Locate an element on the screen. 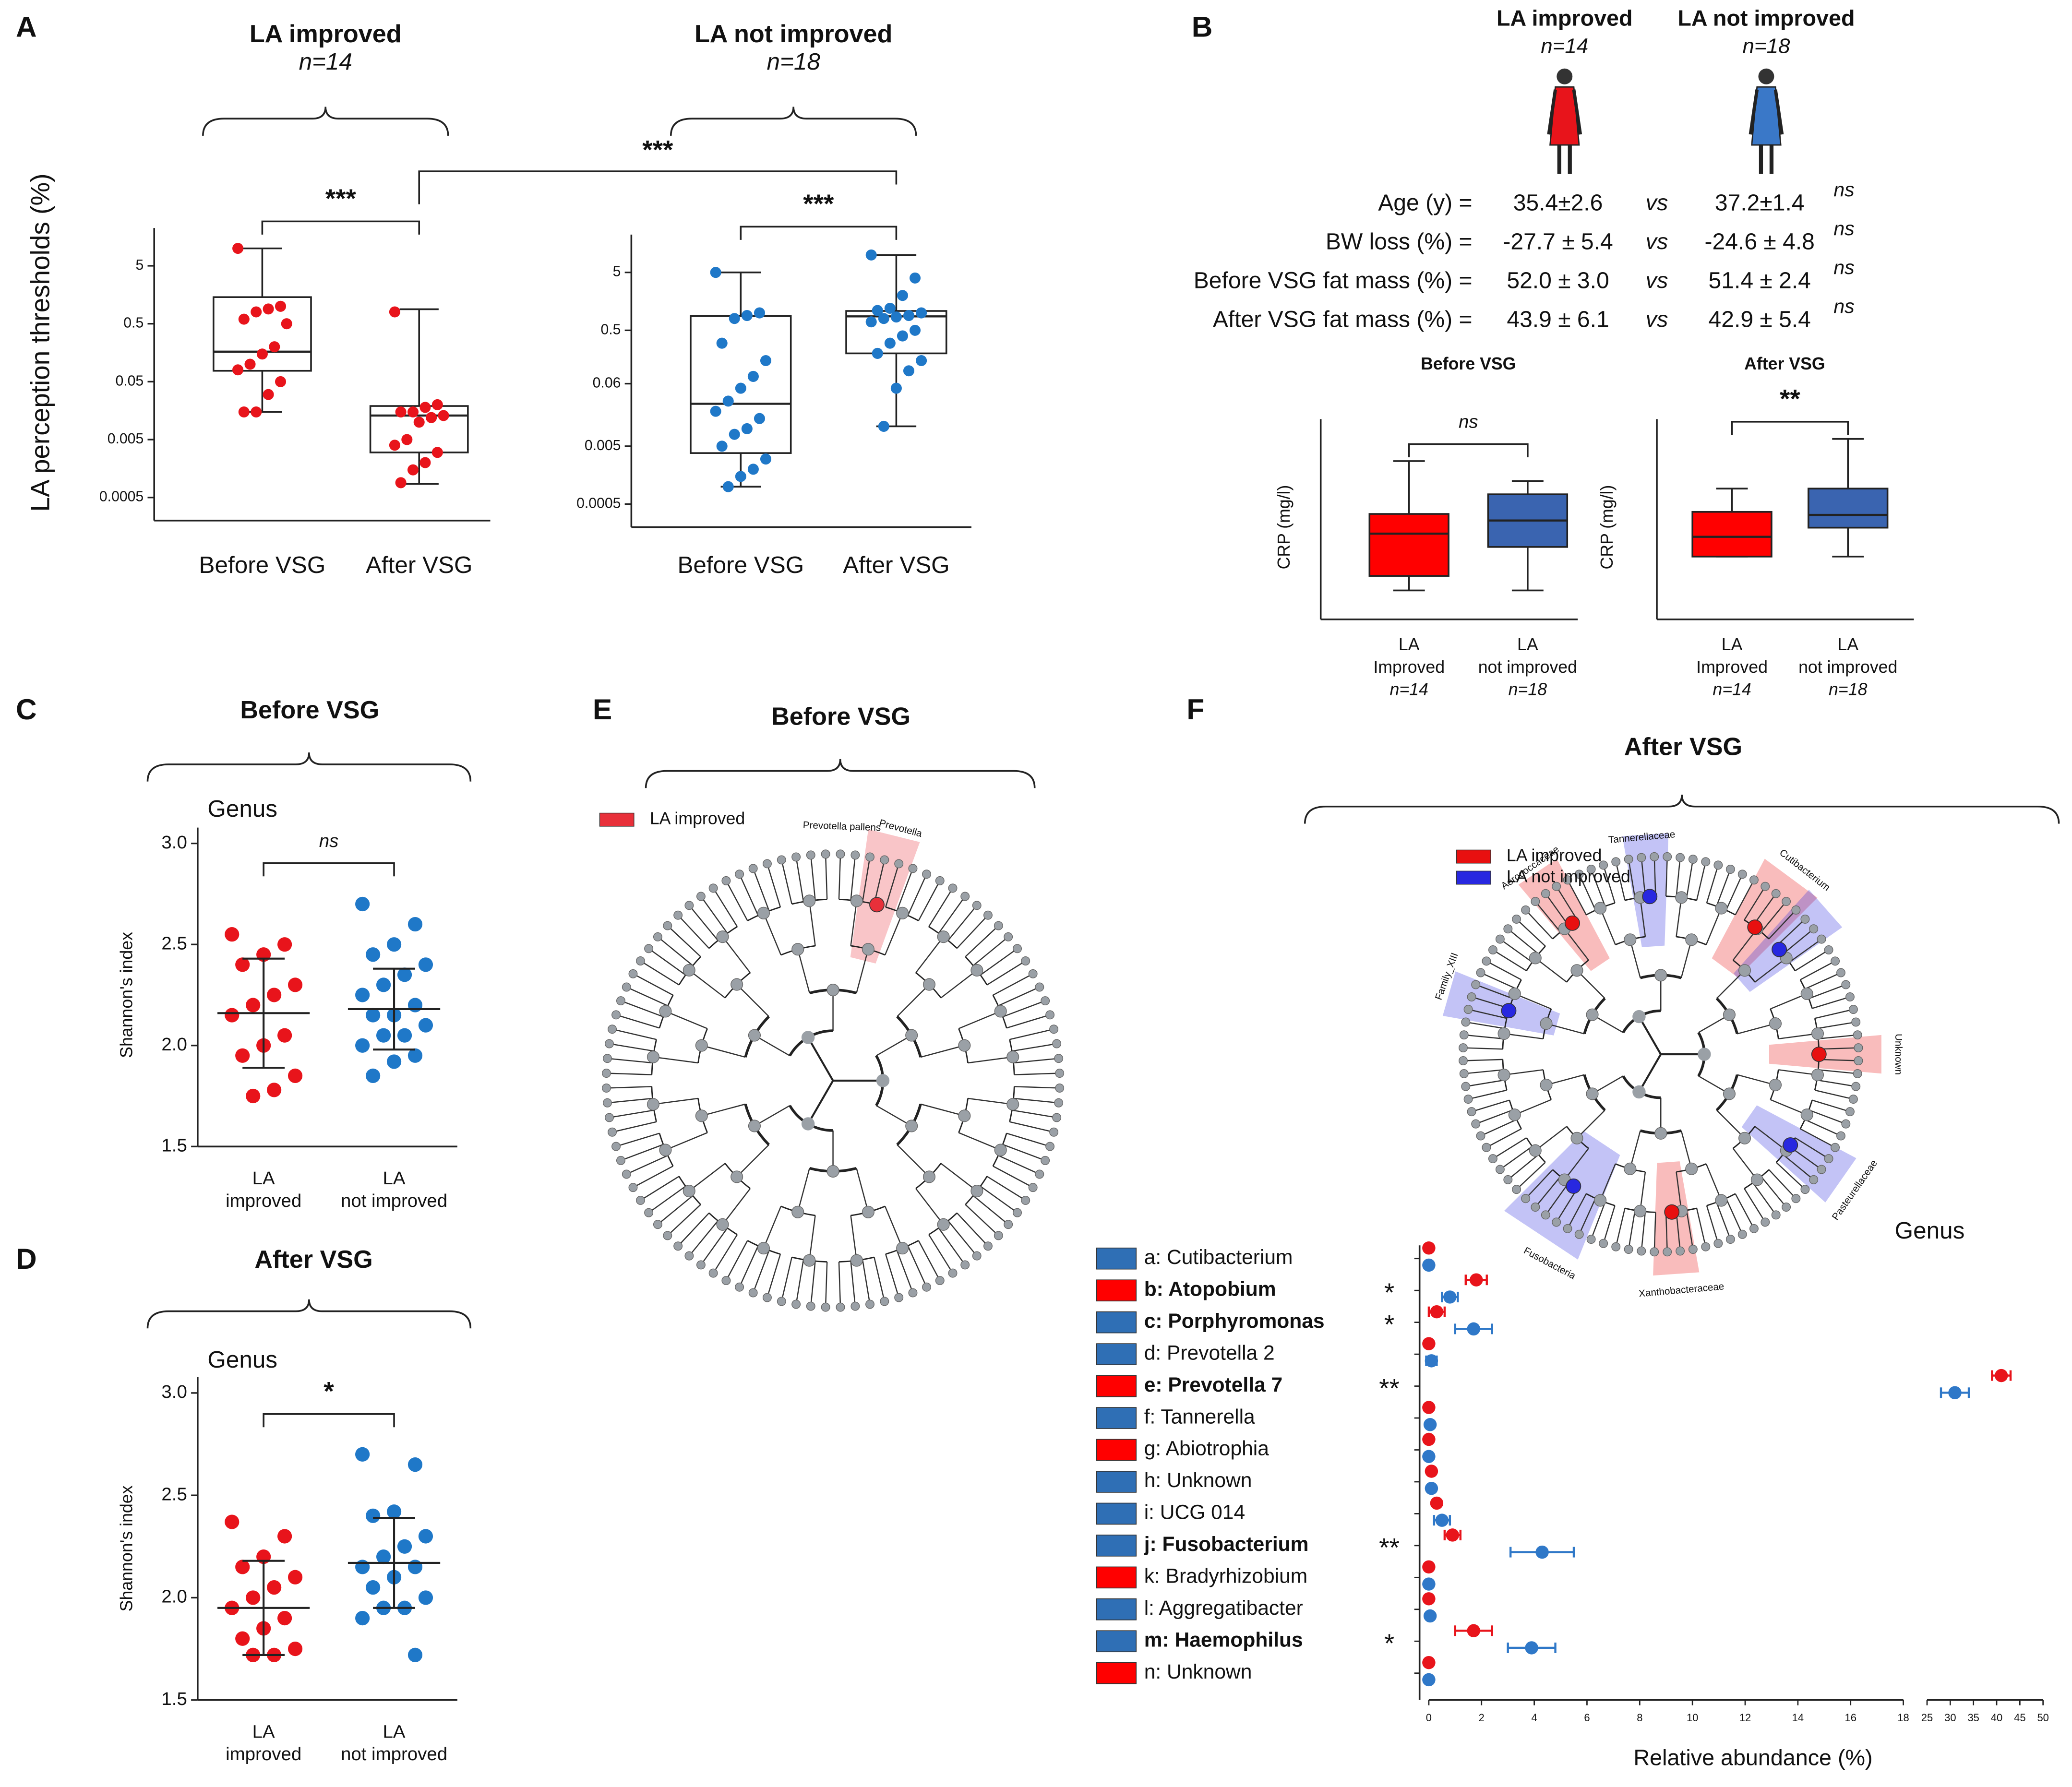 This screenshot has width=2072, height=1787. x-tick-label: 6 is located at coordinates (1587, 1718).